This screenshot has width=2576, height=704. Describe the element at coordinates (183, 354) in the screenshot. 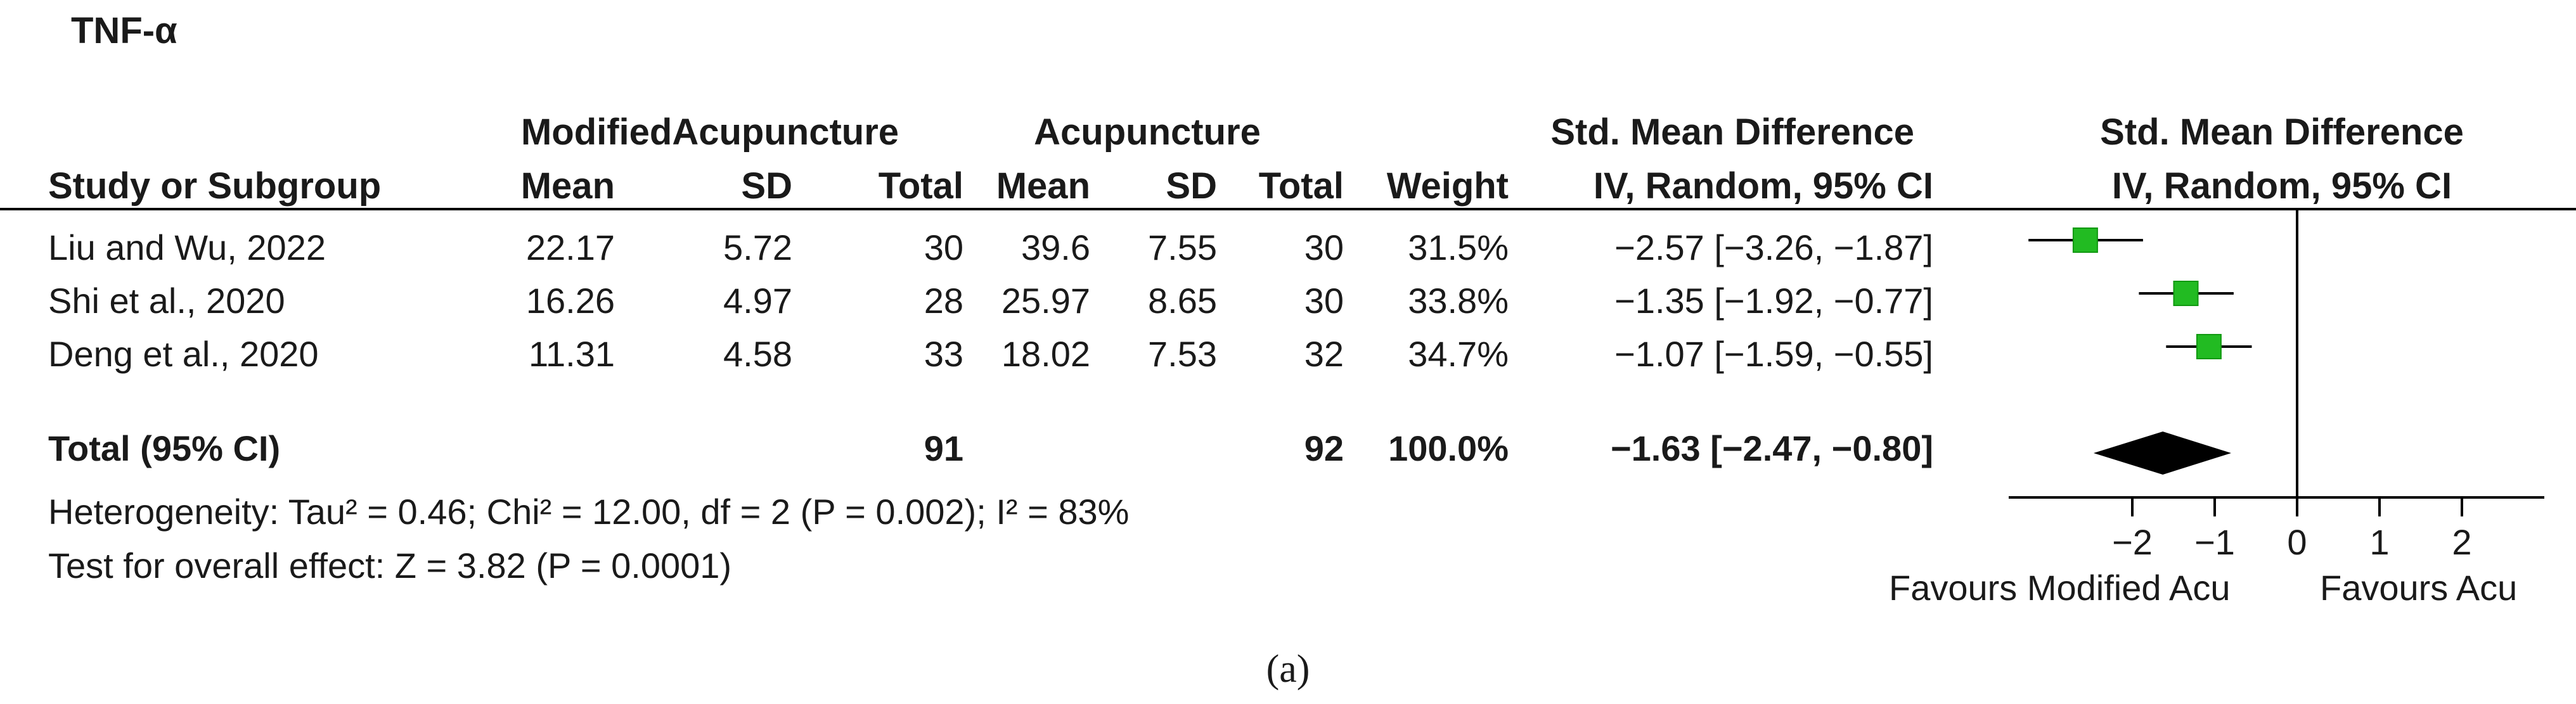

I see `study-name: Deng et al., 2020` at that location.